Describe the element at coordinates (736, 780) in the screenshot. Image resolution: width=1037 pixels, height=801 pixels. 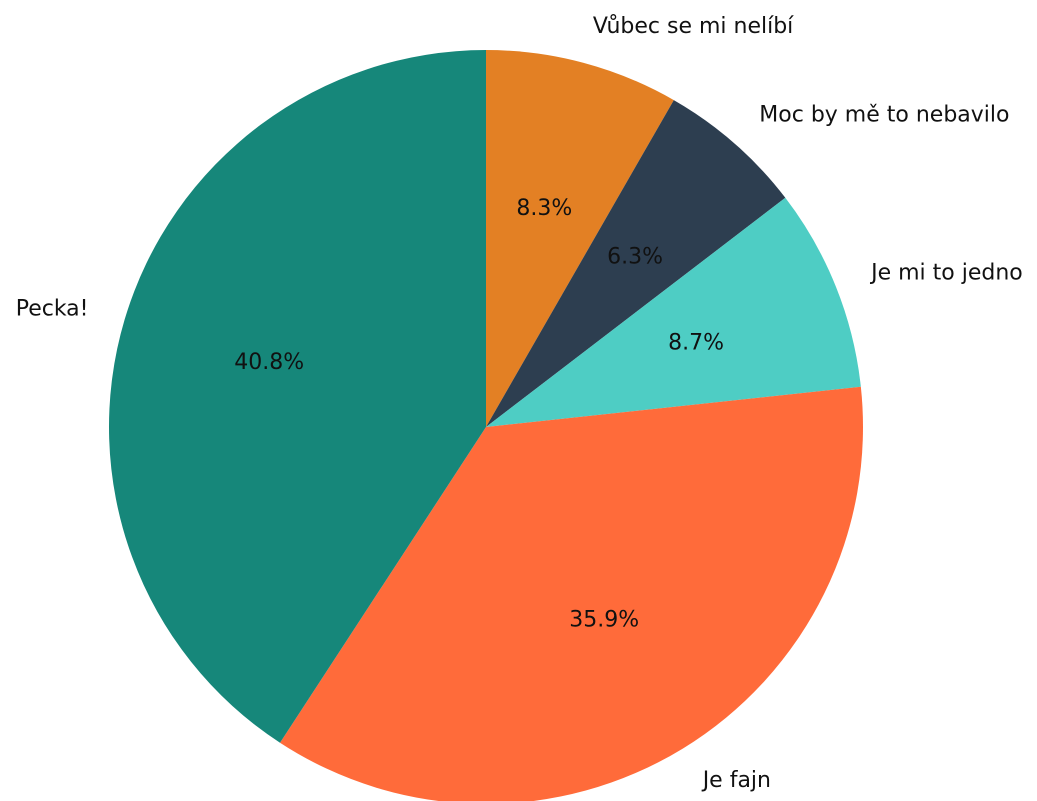
I see `category-label-je-fajn: Je fajn` at that location.